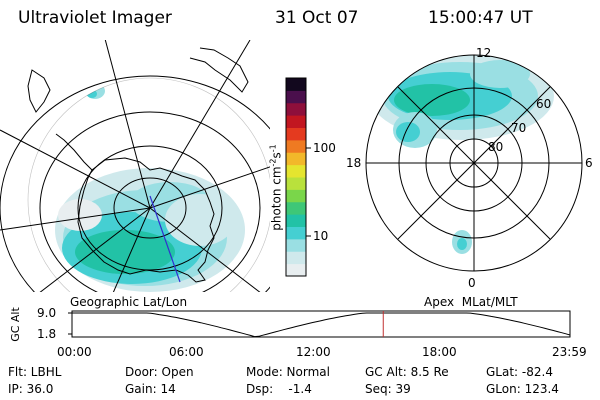 This screenshot has width=600, height=400. Describe the element at coordinates (219, 70) in the screenshot. I see `south-america-coastline` at that location.